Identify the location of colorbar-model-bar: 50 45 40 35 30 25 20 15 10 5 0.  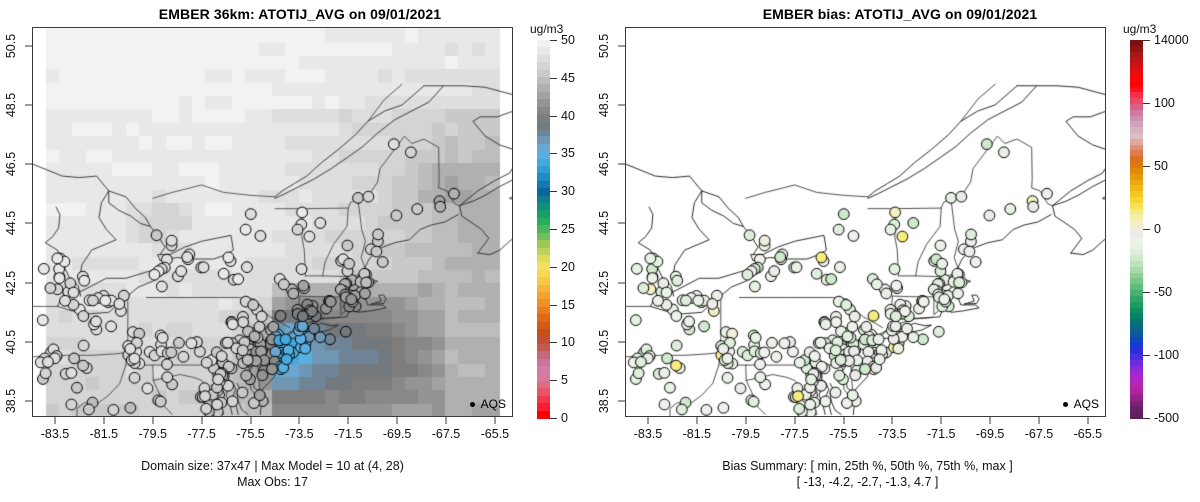
(556, 229).